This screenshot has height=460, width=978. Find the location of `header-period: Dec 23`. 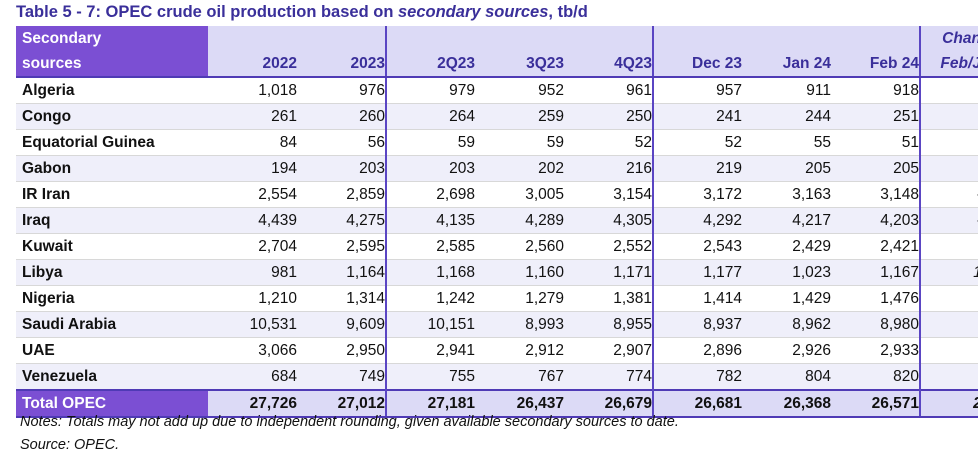

header-period: Dec 23 is located at coordinates (697, 64).